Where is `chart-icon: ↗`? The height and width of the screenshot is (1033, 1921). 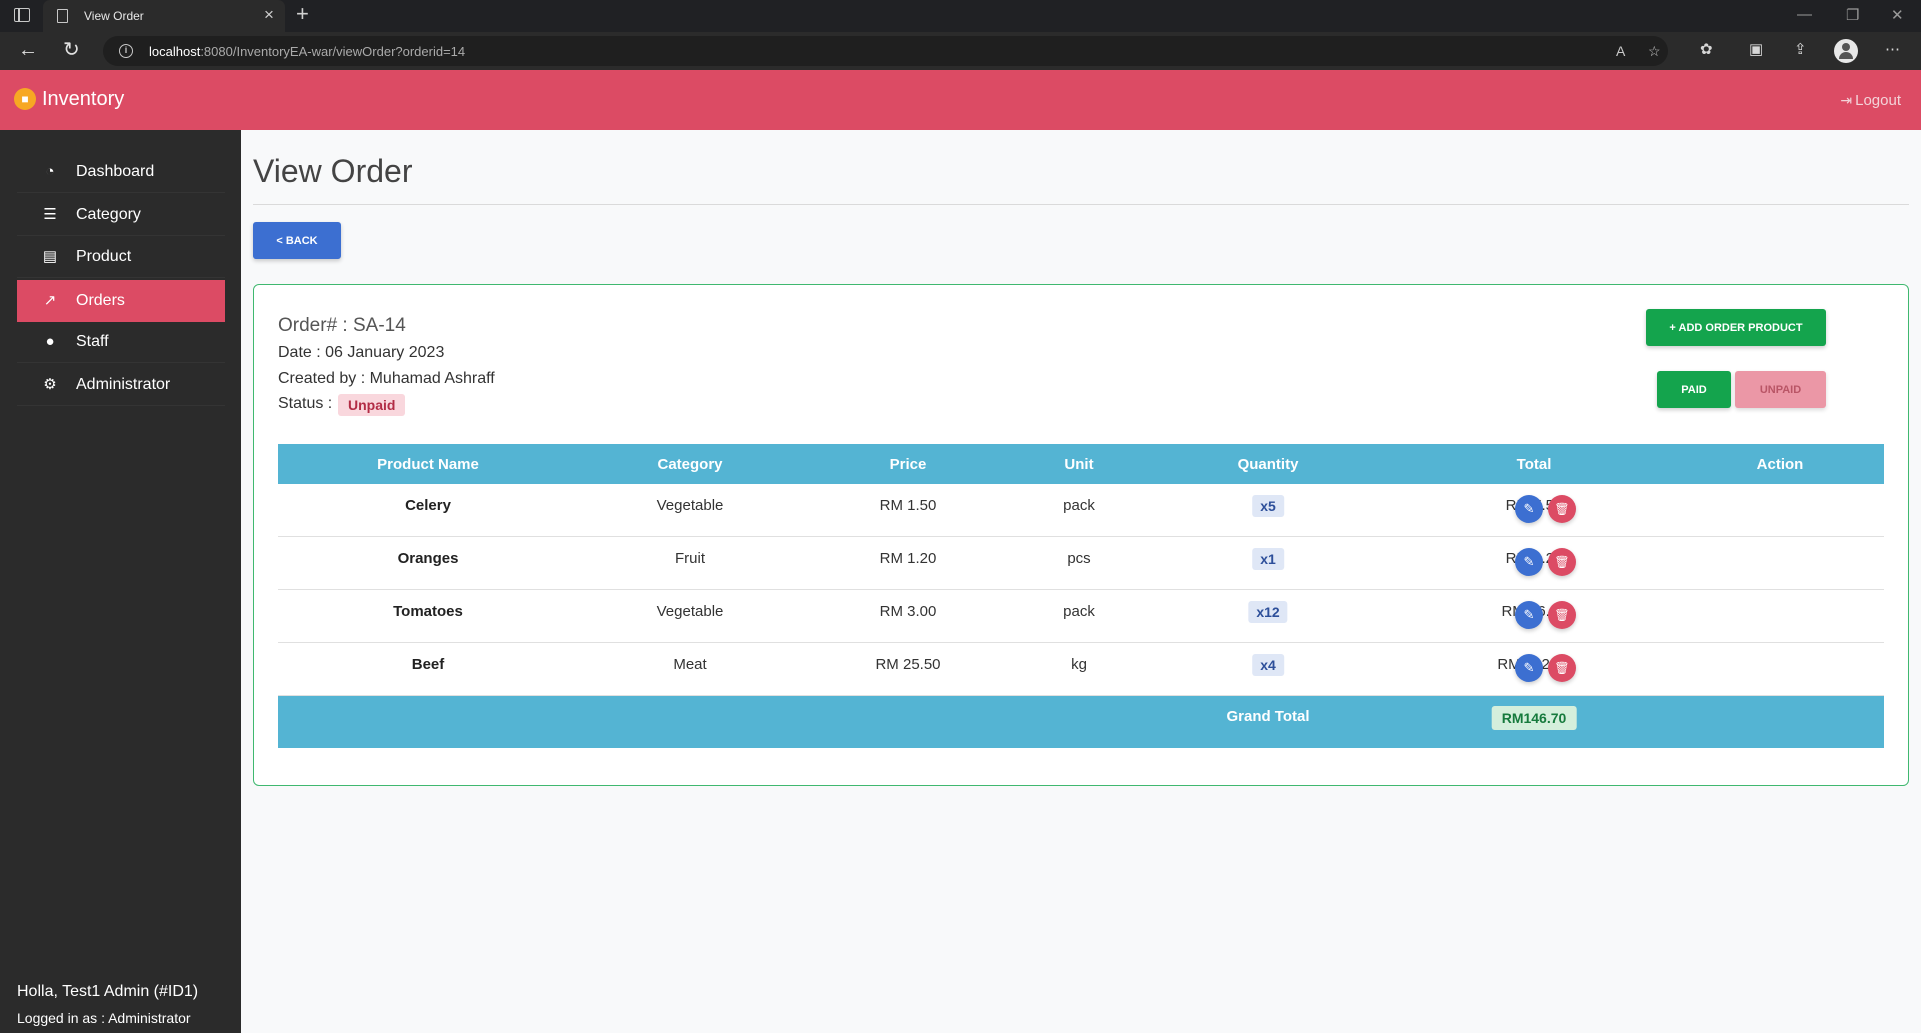 chart-icon: ↗ is located at coordinates (50, 300).